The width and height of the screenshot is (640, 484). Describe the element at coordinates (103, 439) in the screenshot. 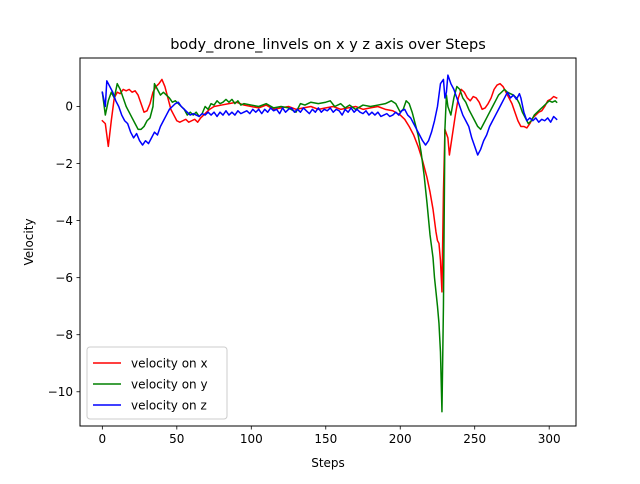

I see `x-tick-label: 0` at that location.